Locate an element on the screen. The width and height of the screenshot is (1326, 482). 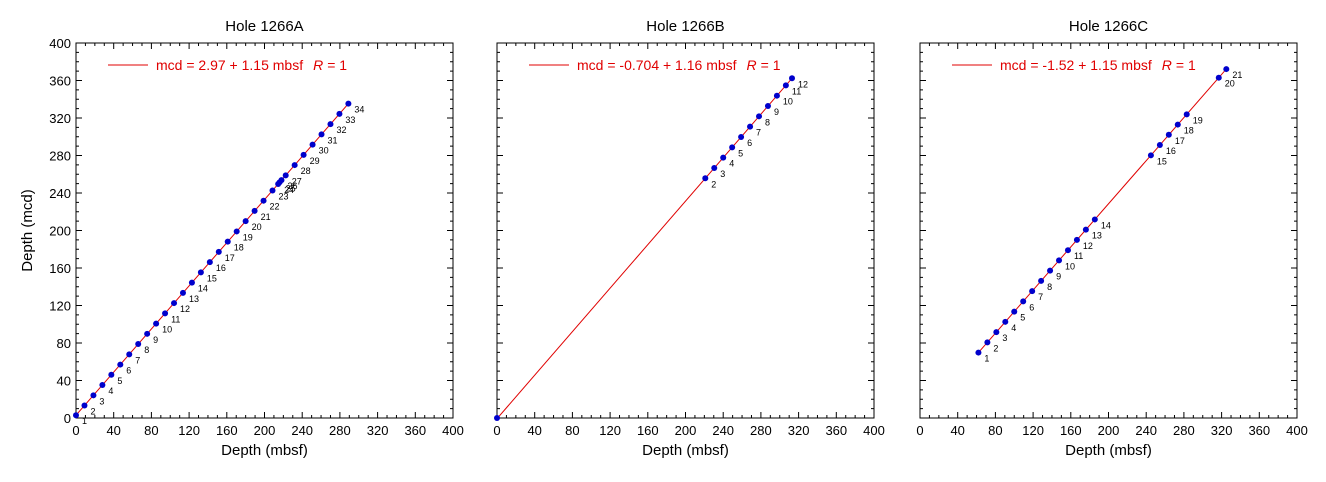
data-point-label: 23 is located at coordinates (284, 196).